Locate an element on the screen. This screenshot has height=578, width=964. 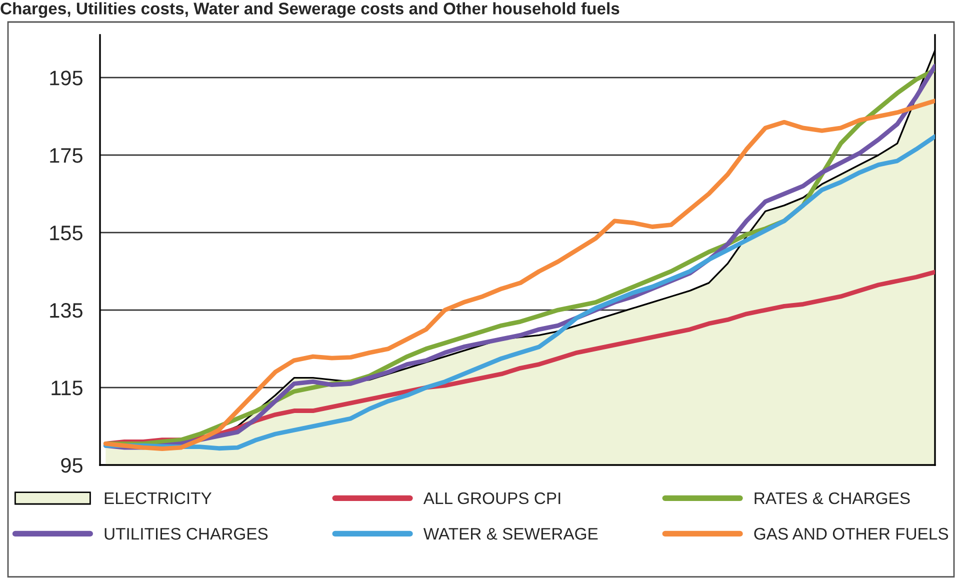
chart-title: Charges, Utilities costs, Water and Sewerage costs and Other household fuels is located at coordinates (310, 10).